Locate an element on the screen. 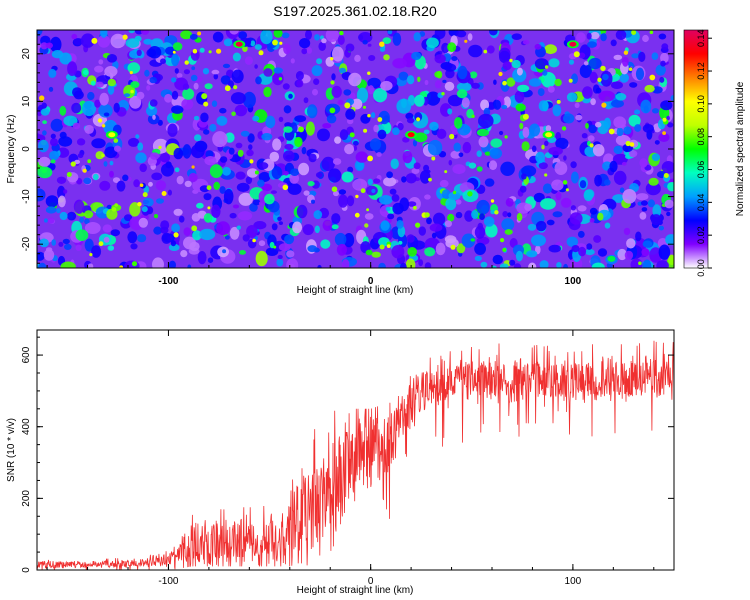  snr-y-tick-label: 200 is located at coordinates (26, 498).